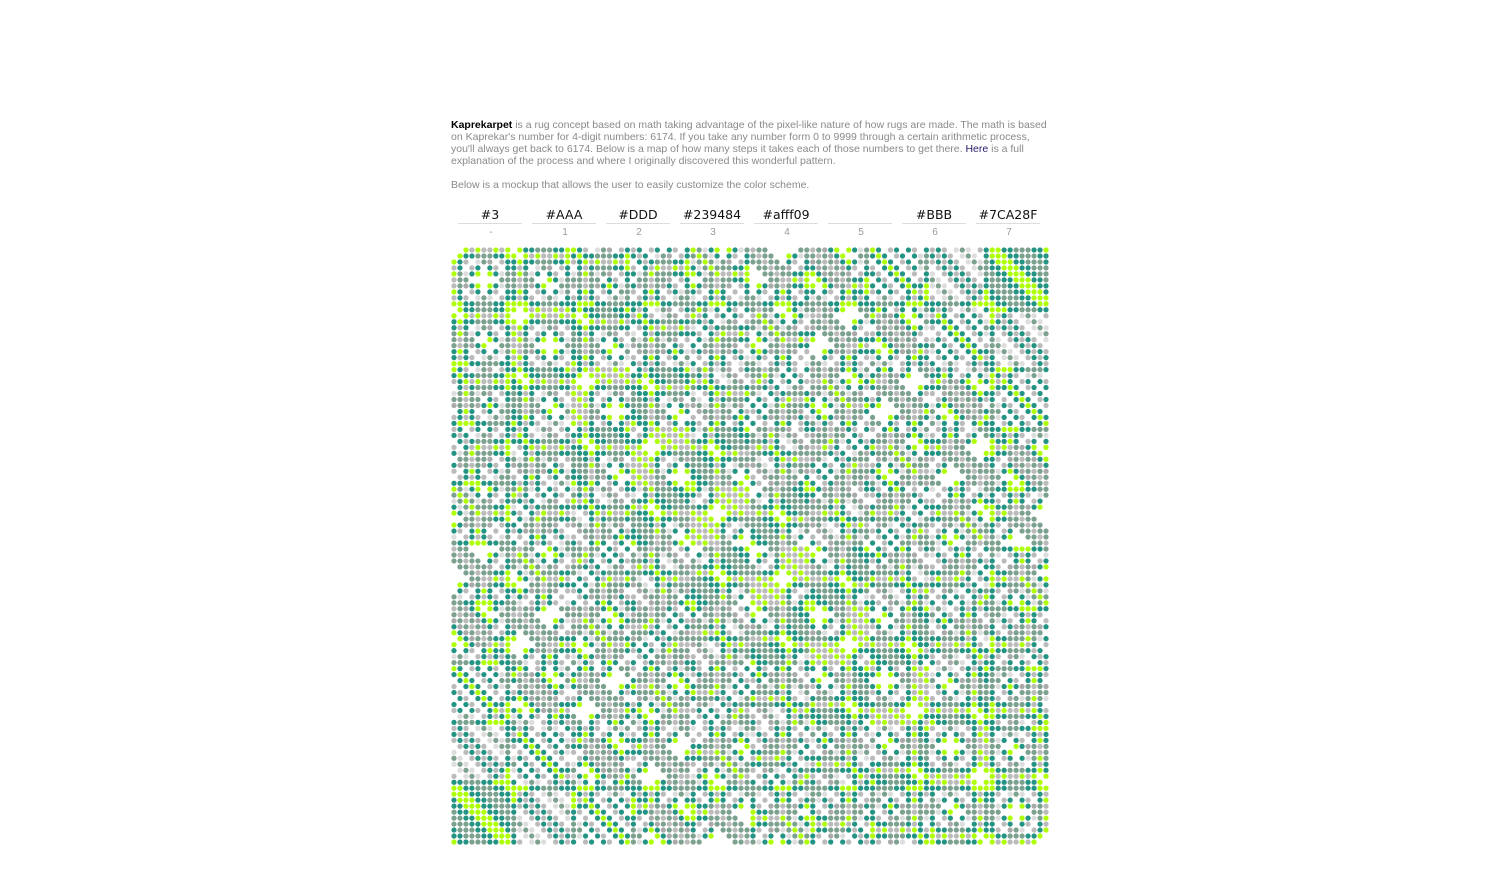 The image size is (1500, 879). What do you see at coordinates (490, 215) in the screenshot?
I see `color-input-step-none` at bounding box center [490, 215].